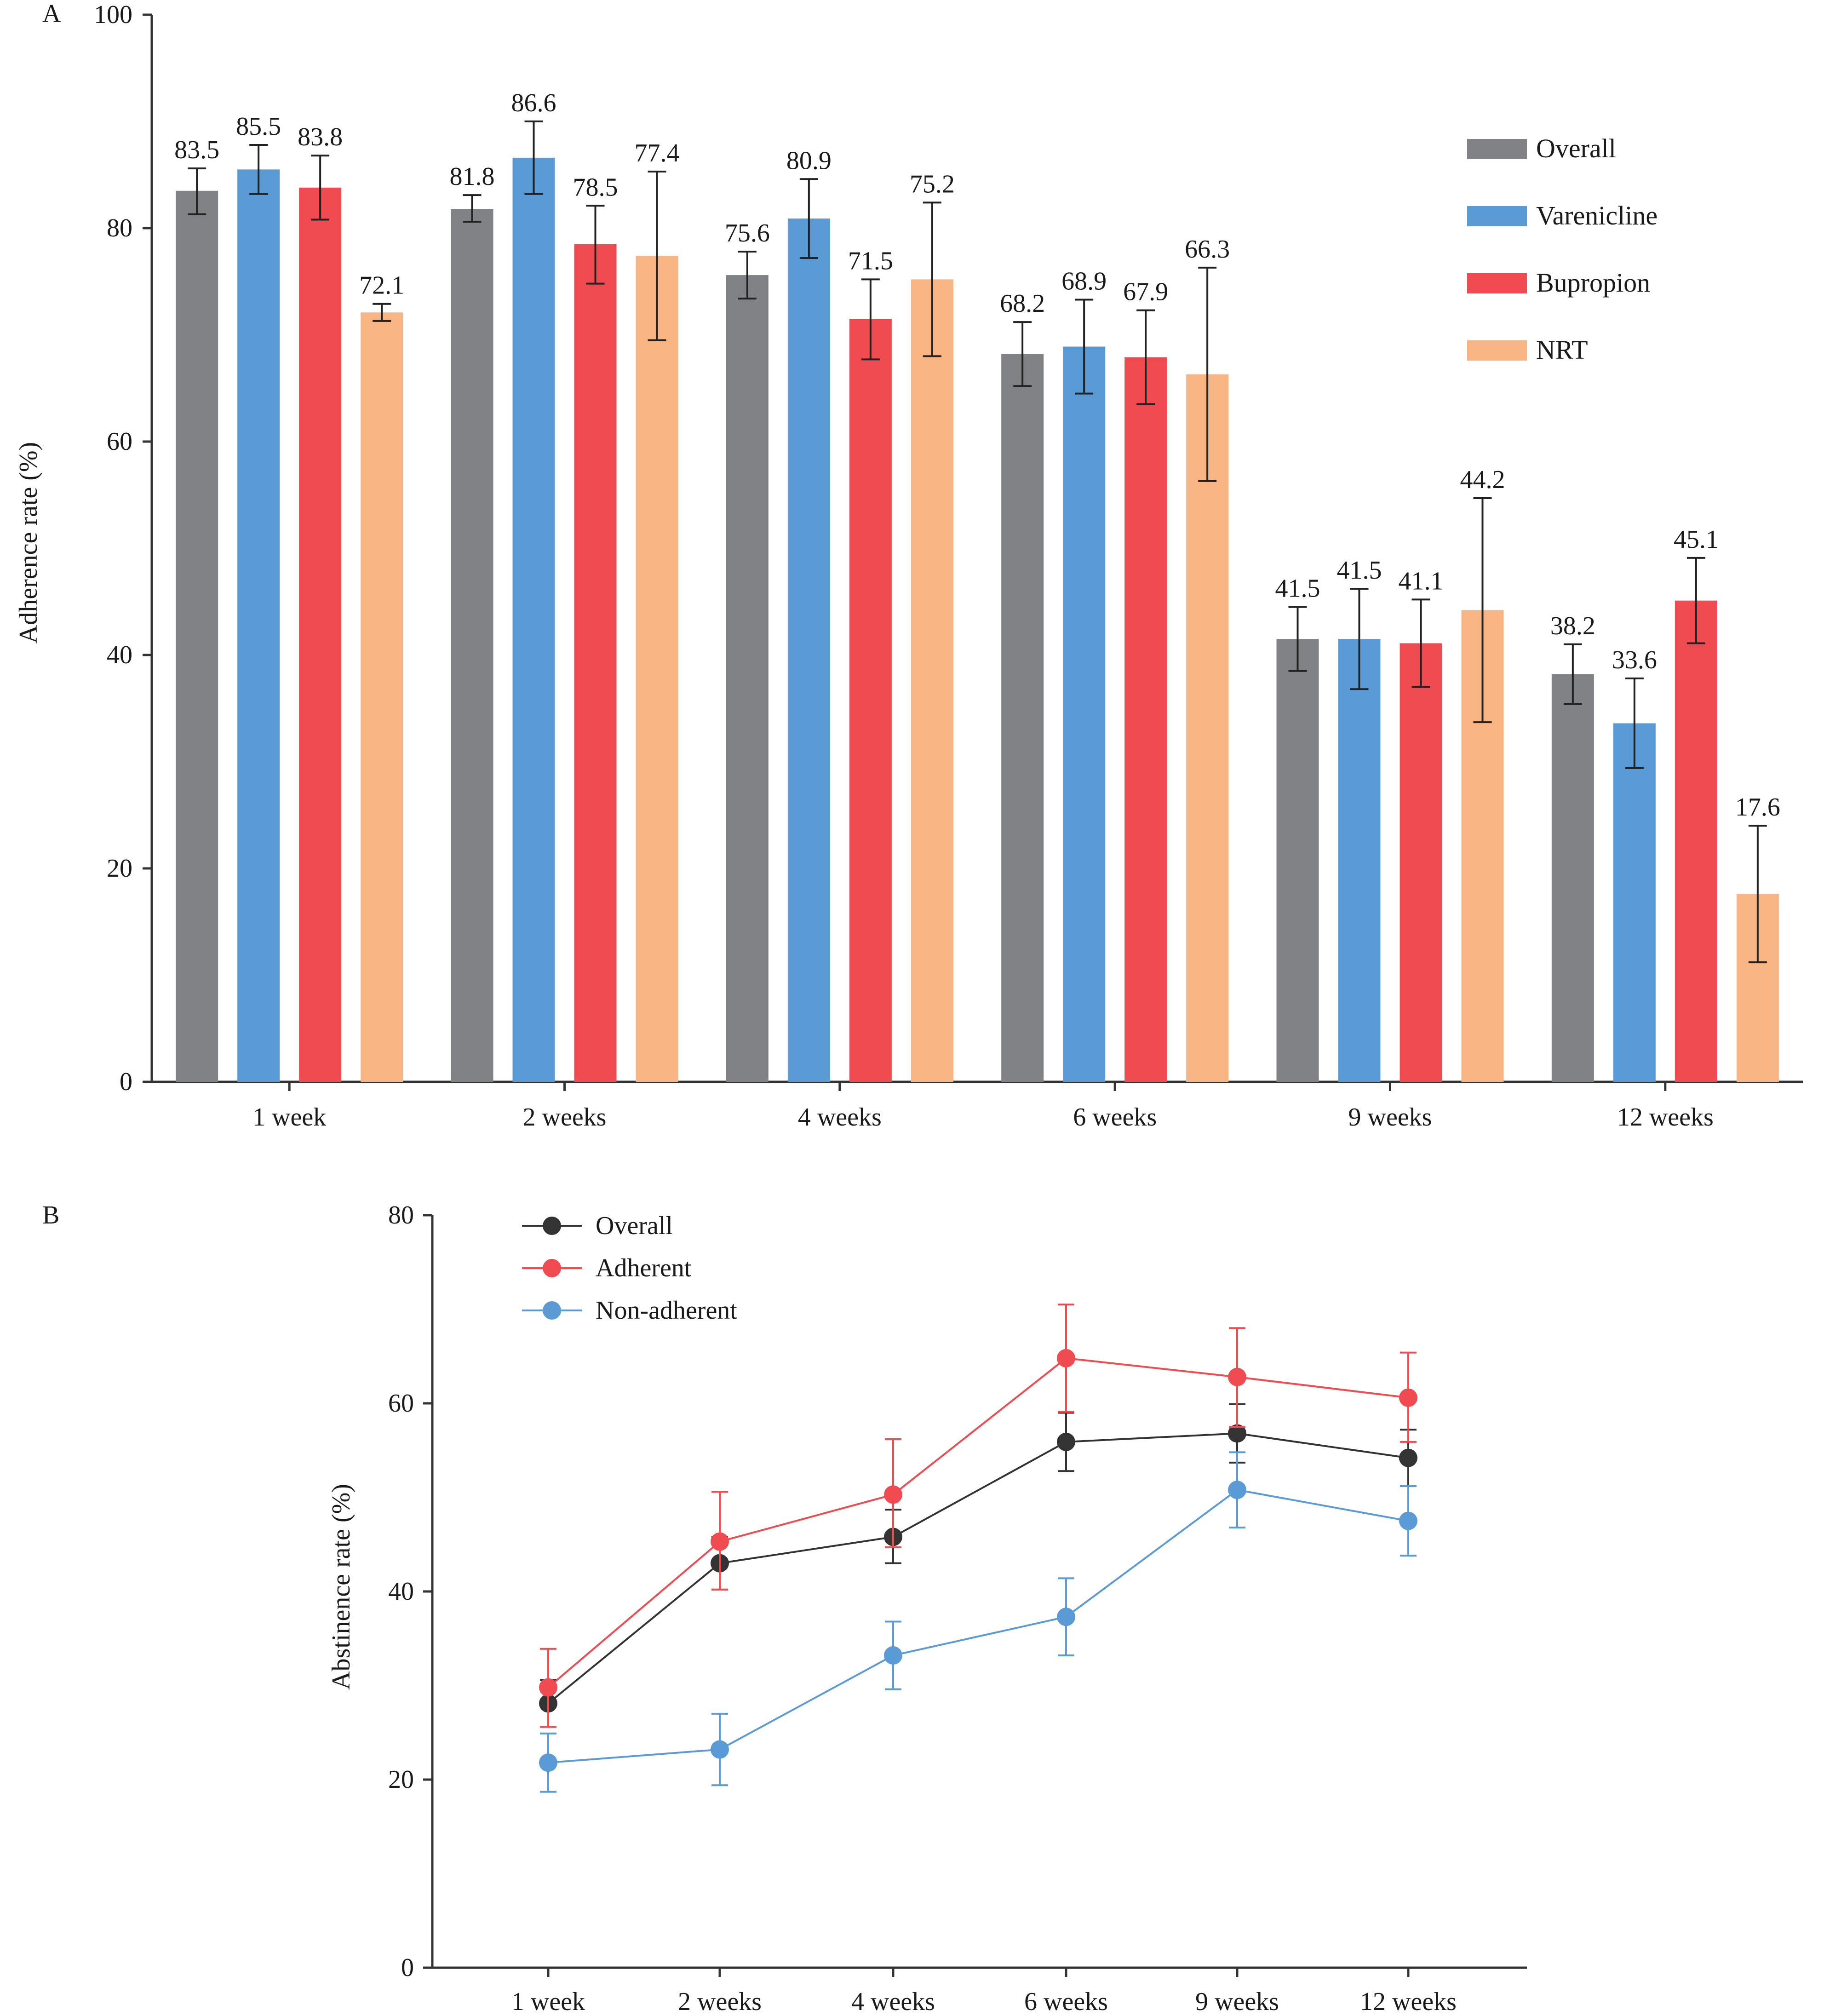 The height and width of the screenshot is (2016, 1847). Describe the element at coordinates (1562, 350) in the screenshot. I see `legend-entry: NRT` at that location.